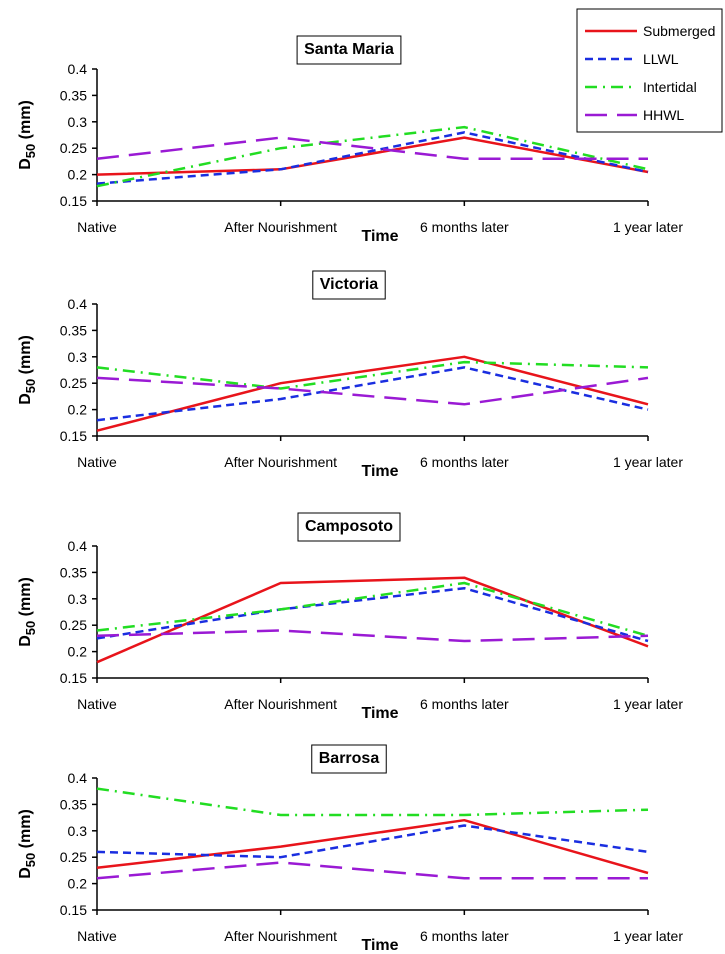 Image resolution: width=725 pixels, height=954 pixels. Describe the element at coordinates (661, 59) in the screenshot. I see `legend-label-llwl: LLWL` at that location.